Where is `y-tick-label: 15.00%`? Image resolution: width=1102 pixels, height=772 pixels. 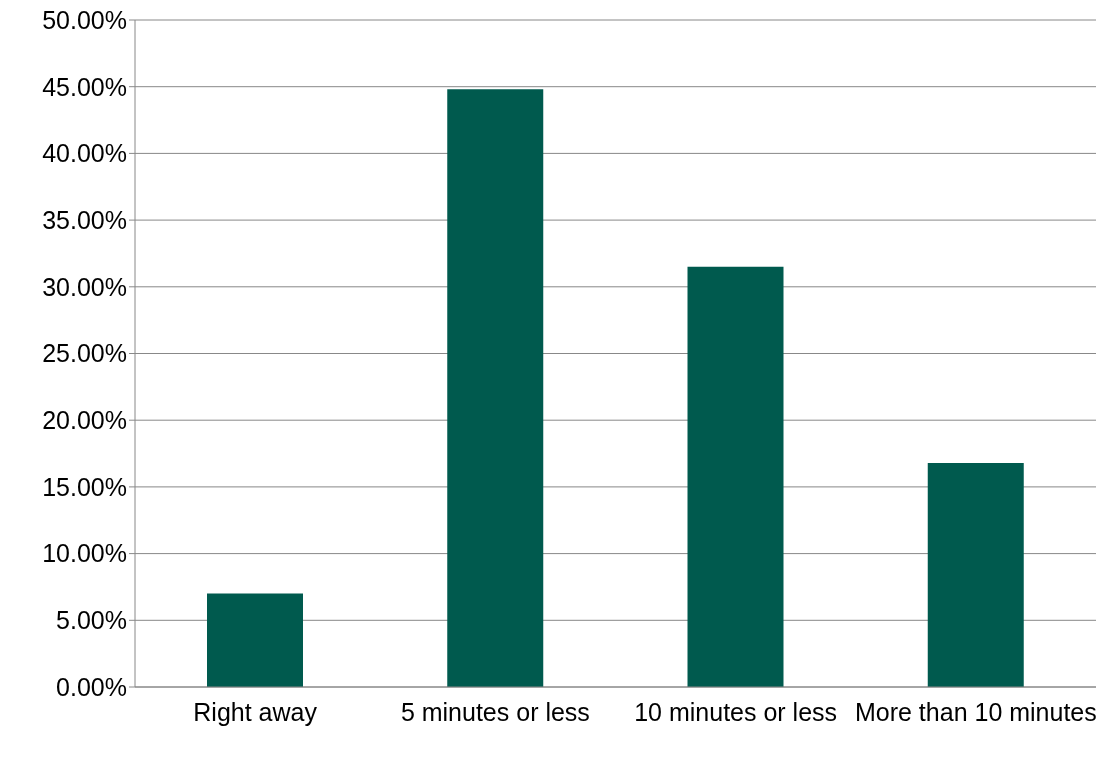
y-tick-label: 15.00% is located at coordinates (84, 486).